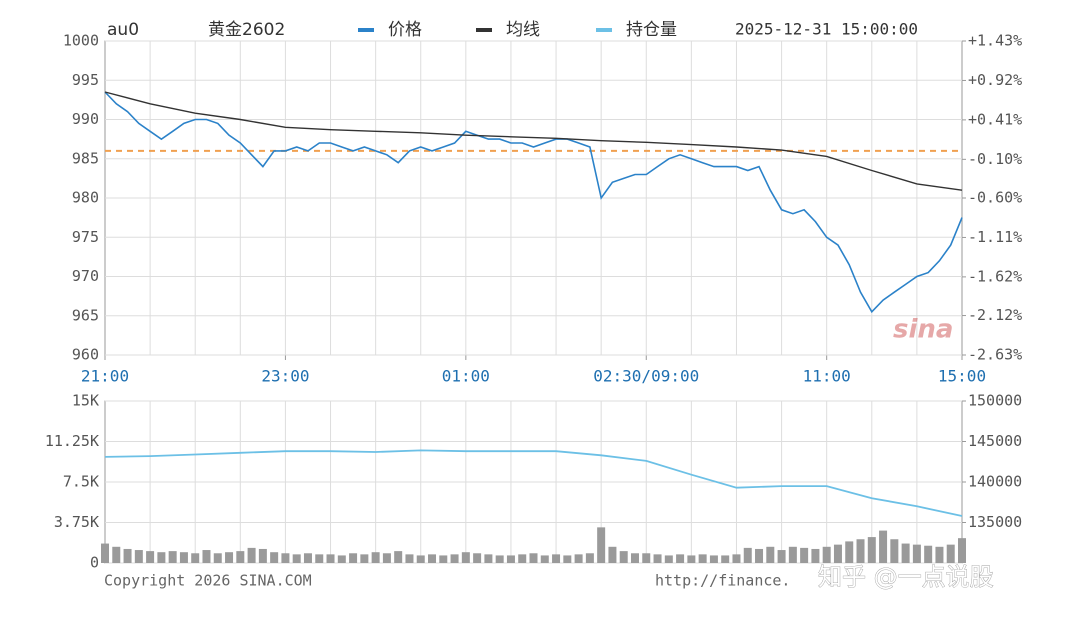  Describe the element at coordinates (826, 29) in the screenshot. I see `timestamp: 2025-12-31 15:00:00` at that location.